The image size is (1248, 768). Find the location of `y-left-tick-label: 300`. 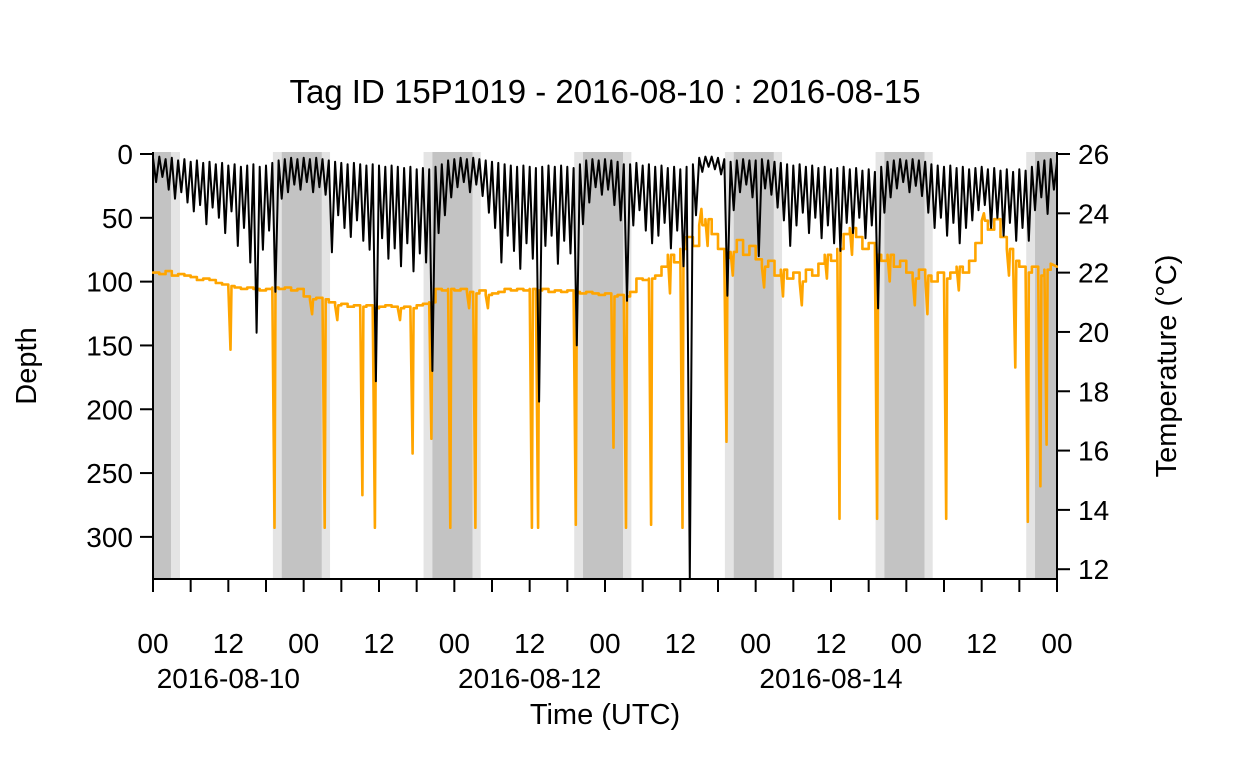

y-left-tick-label: 300 is located at coordinates (109, 537).